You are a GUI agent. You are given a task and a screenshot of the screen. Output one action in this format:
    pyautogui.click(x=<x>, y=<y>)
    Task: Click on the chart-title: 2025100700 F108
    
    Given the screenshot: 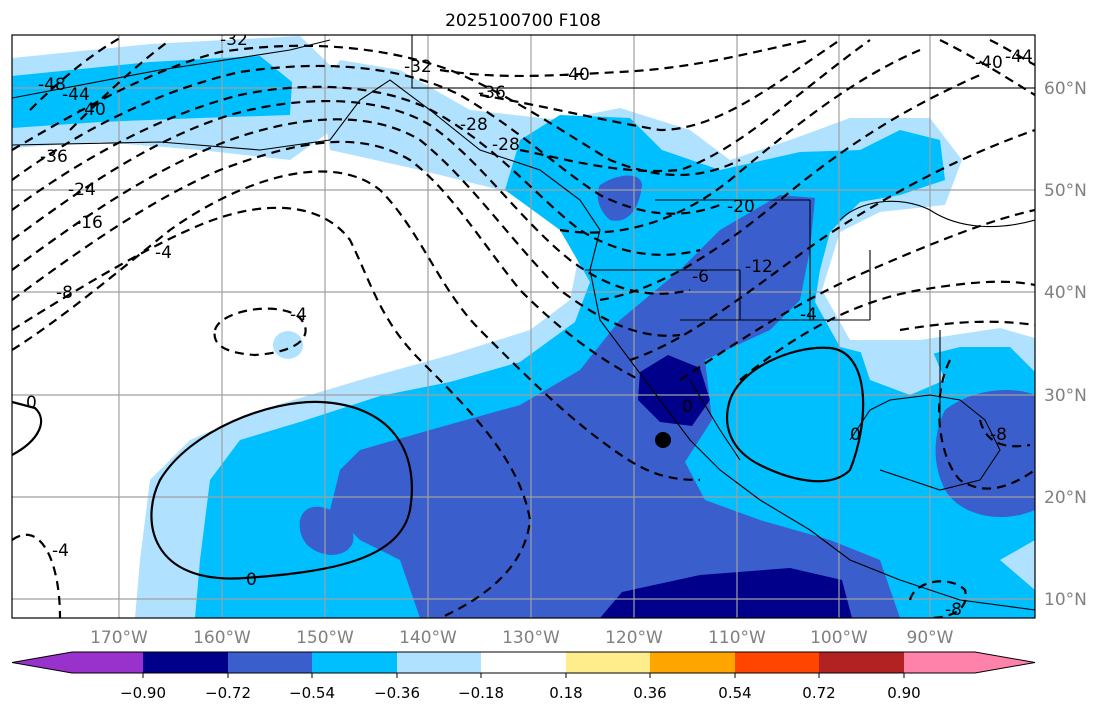 What is the action you would take?
    pyautogui.click(x=523, y=21)
    